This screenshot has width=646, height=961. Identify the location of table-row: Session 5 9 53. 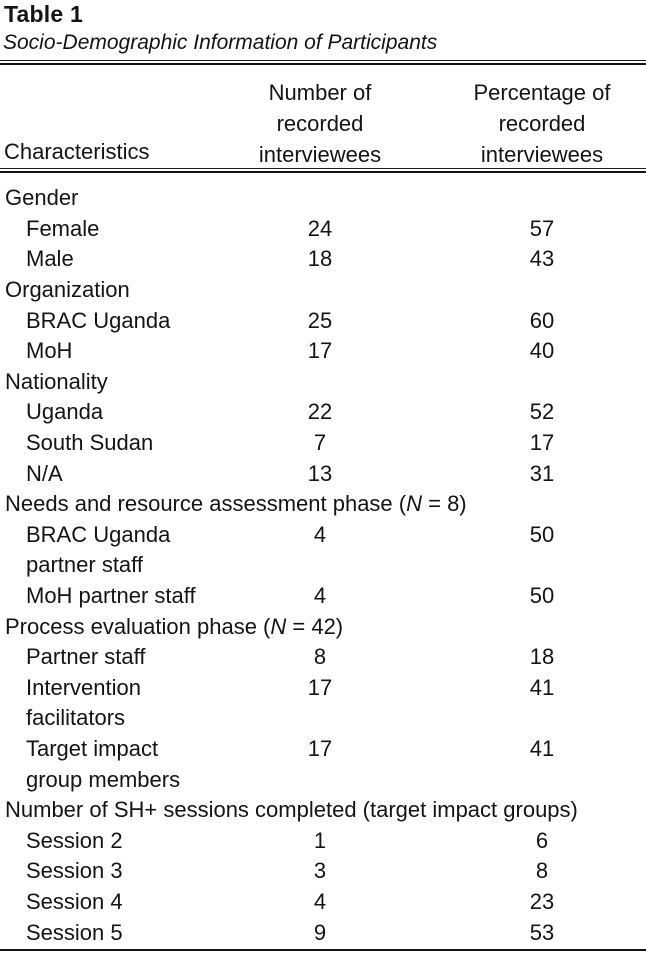
(323, 932).